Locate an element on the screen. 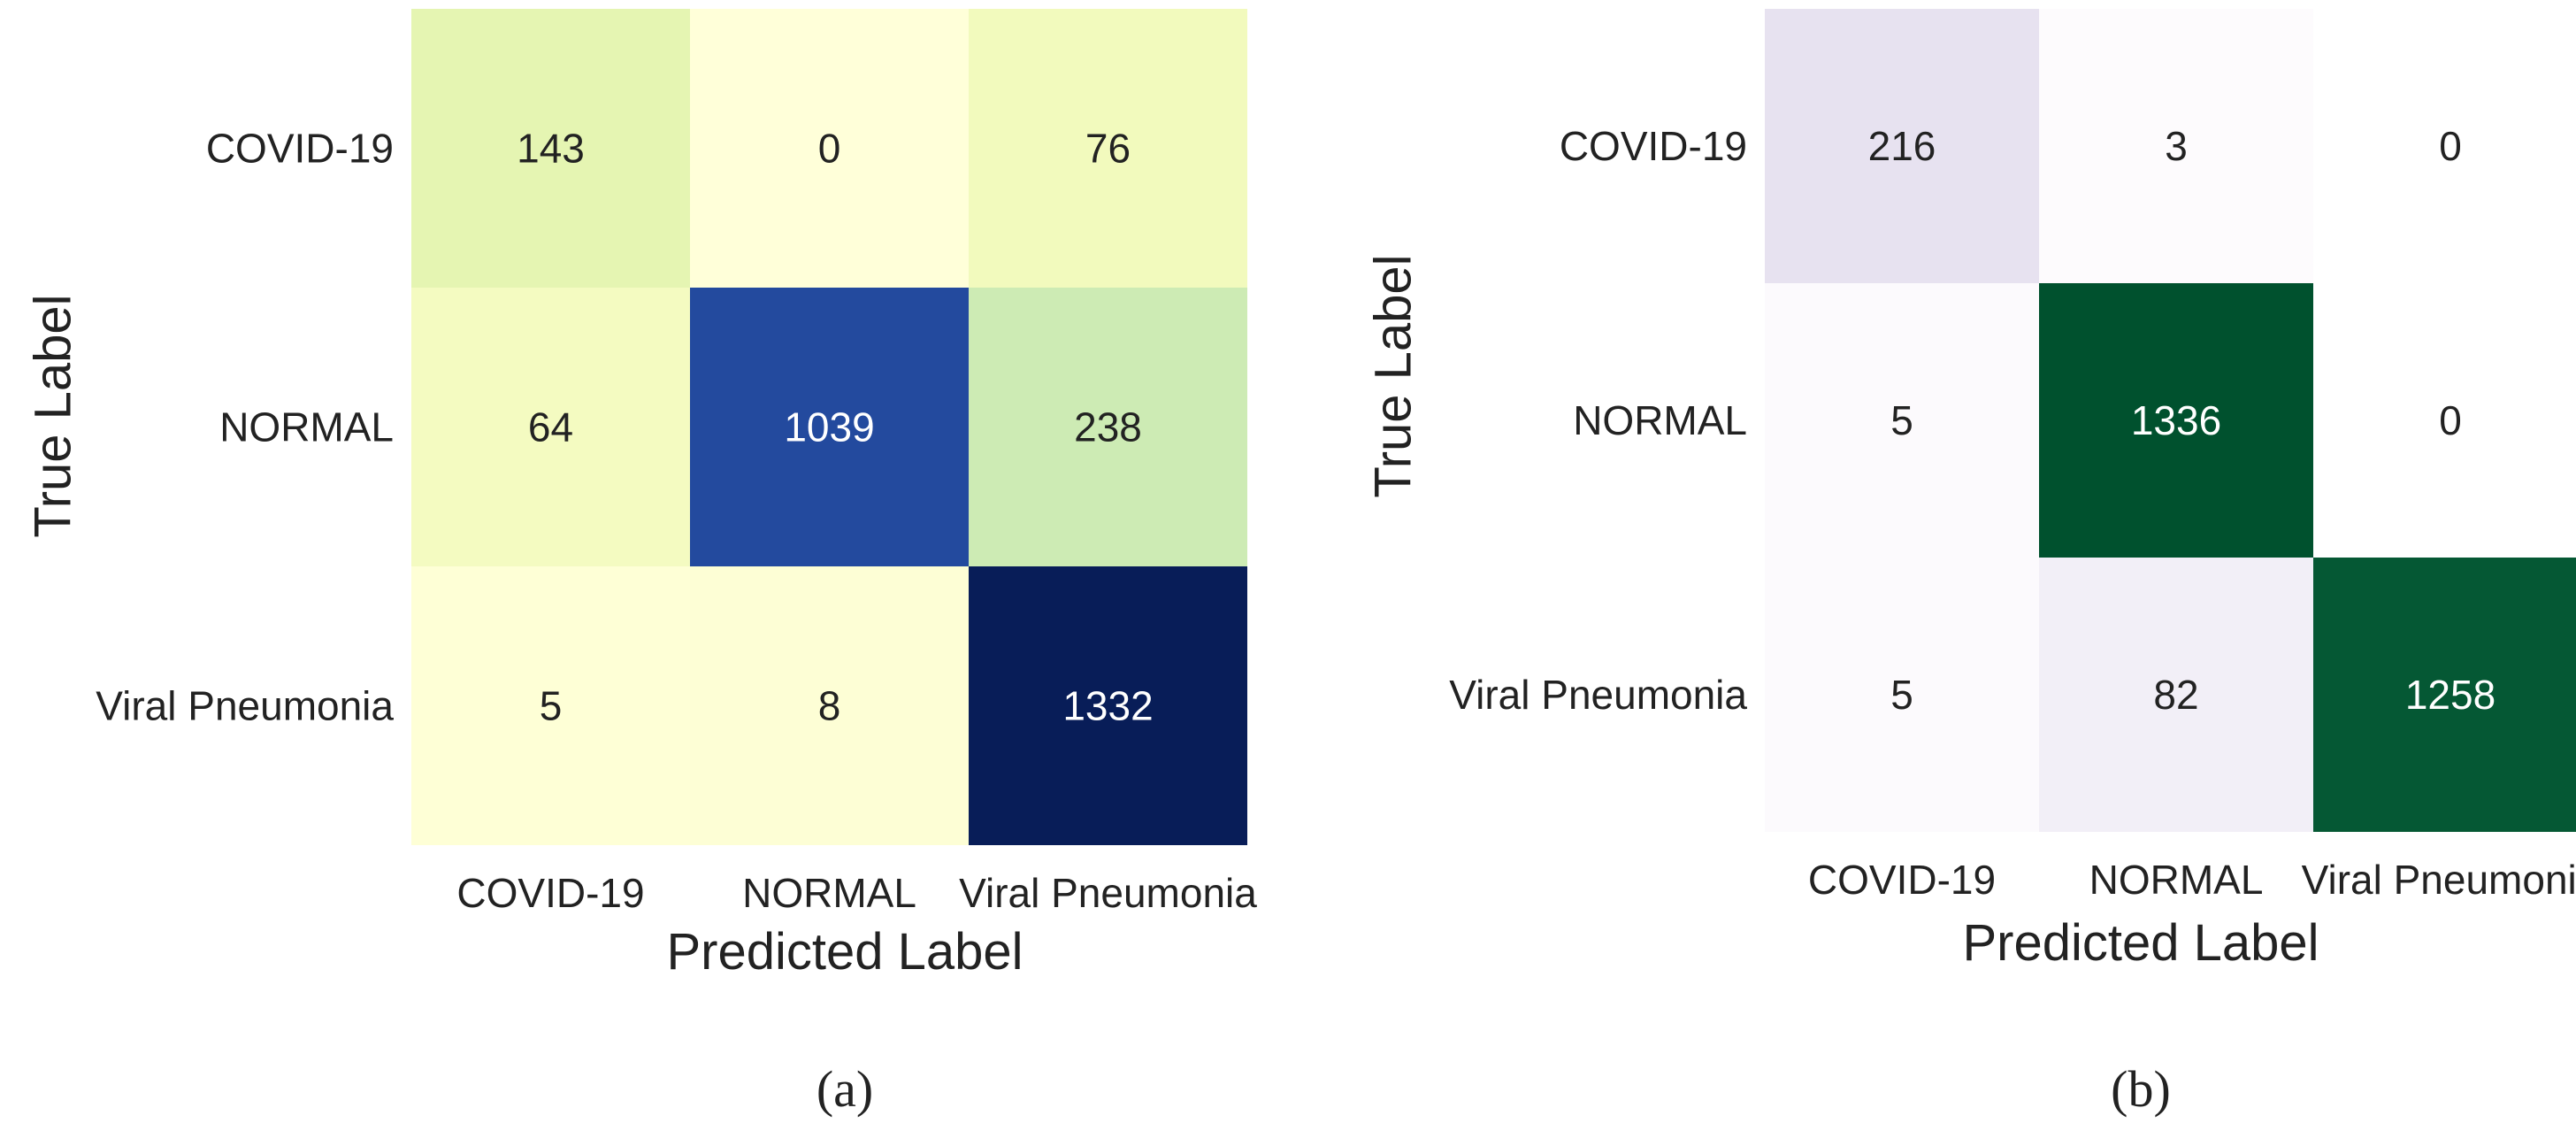  cell-value-label-a: 0 is located at coordinates (829, 149).